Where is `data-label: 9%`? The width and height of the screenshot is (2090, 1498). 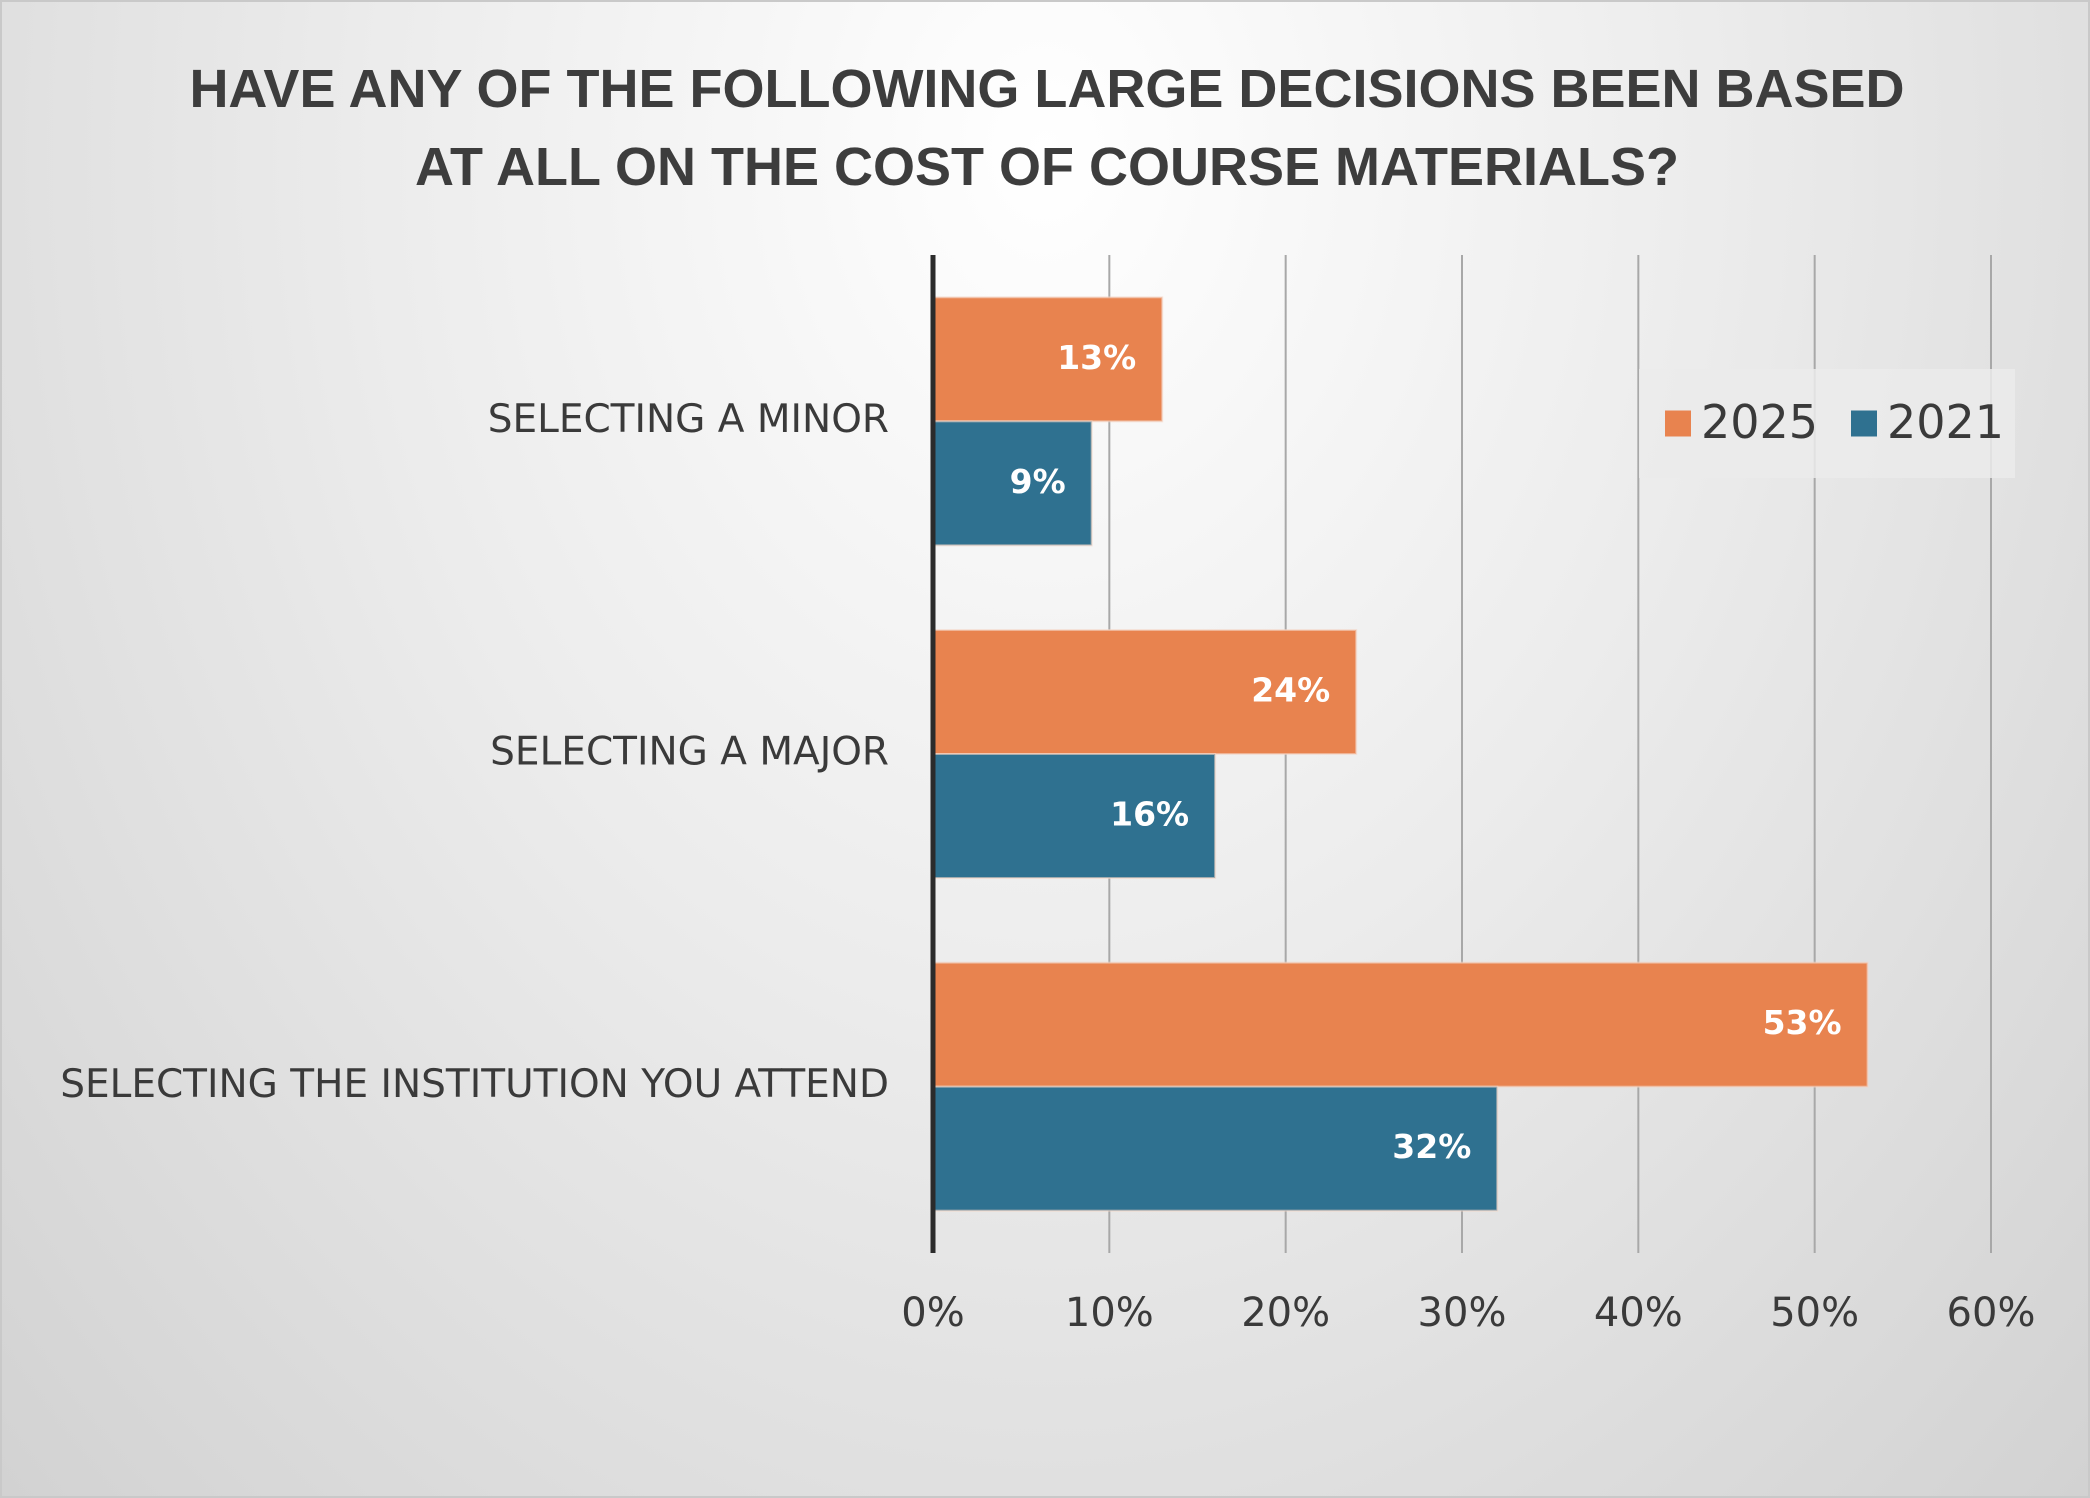
data-label: 9% is located at coordinates (1038, 481).